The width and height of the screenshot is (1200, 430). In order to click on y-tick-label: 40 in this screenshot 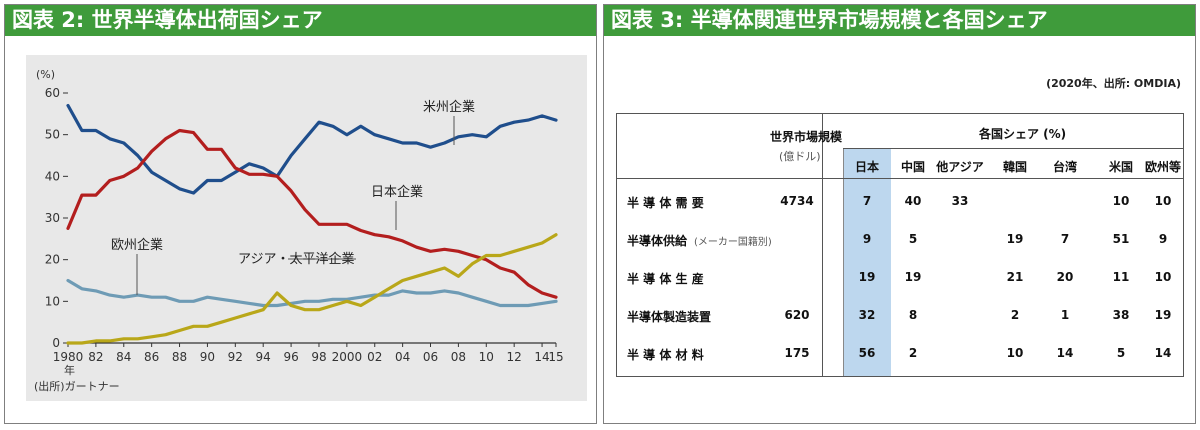, I will do `click(52, 176)`.